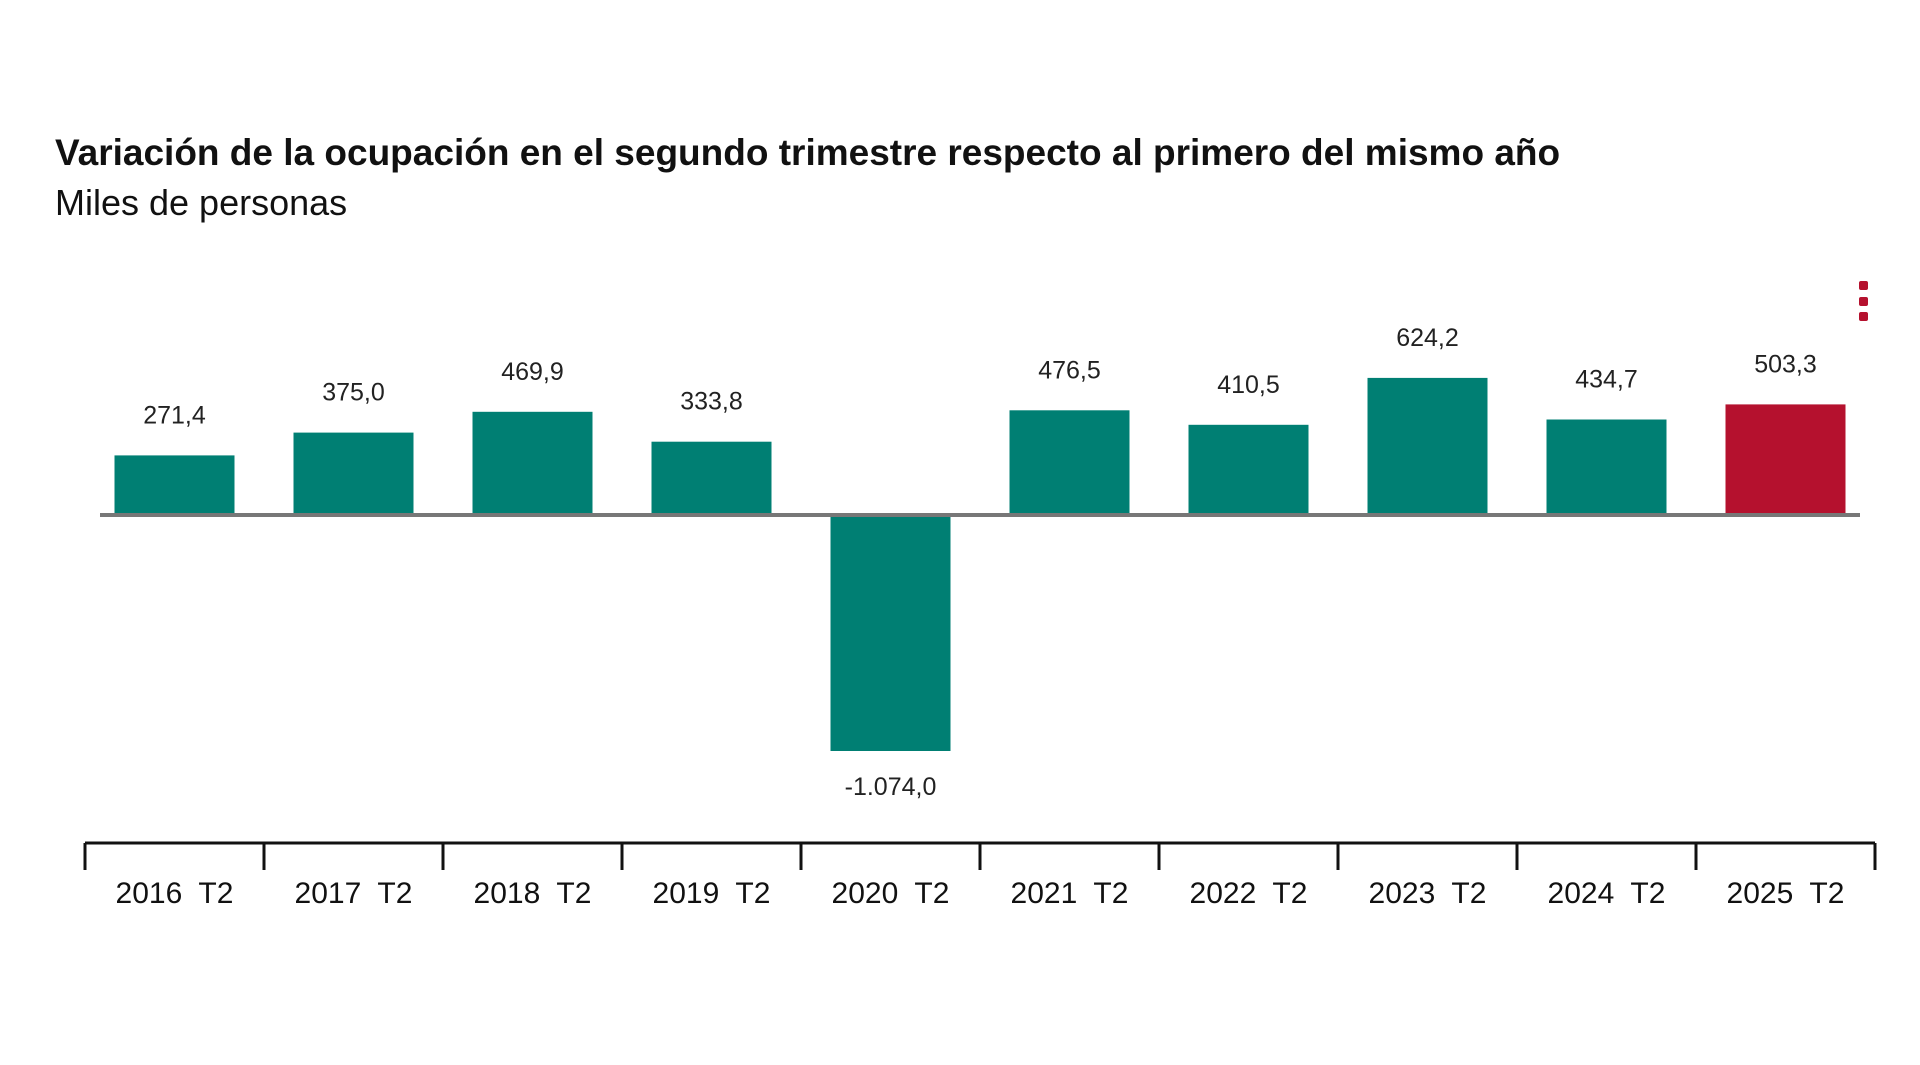 Image resolution: width=1920 pixels, height=1065 pixels. I want to click on value-label-3: 333,8, so click(711, 402).